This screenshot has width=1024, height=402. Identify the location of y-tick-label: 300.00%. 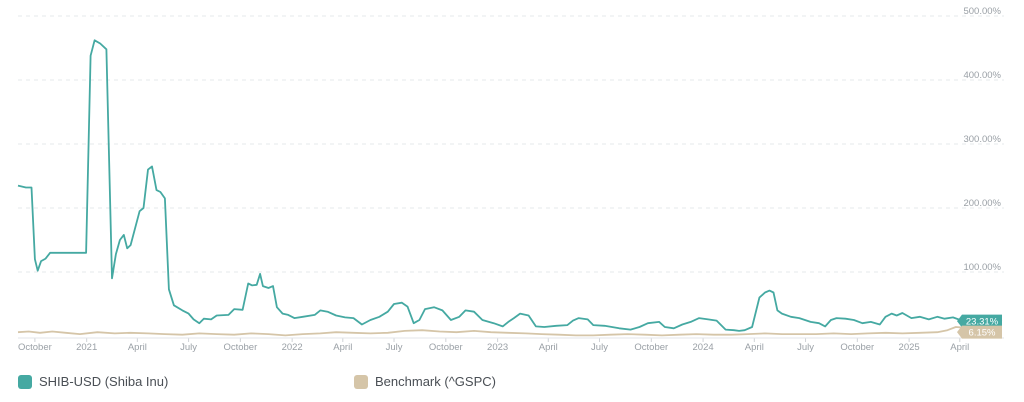
(982, 139).